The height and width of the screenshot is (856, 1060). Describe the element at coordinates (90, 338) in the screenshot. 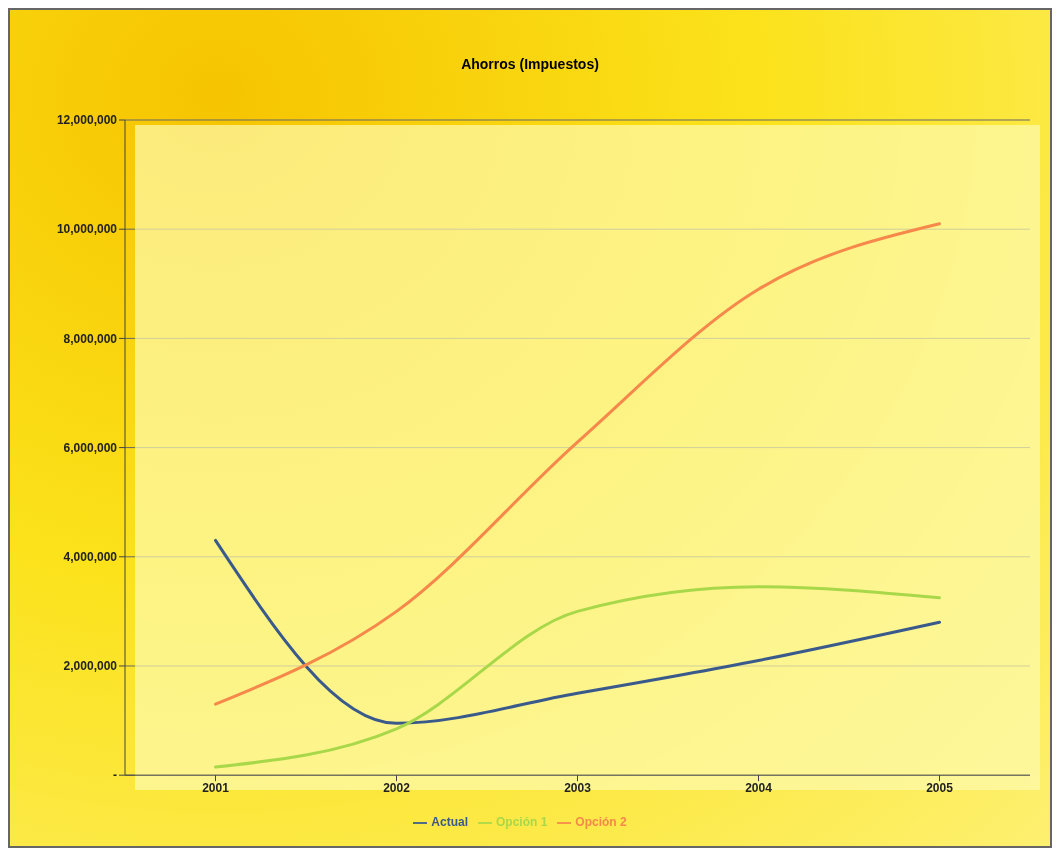

I see `y-tick-label: 8,000,000` at that location.